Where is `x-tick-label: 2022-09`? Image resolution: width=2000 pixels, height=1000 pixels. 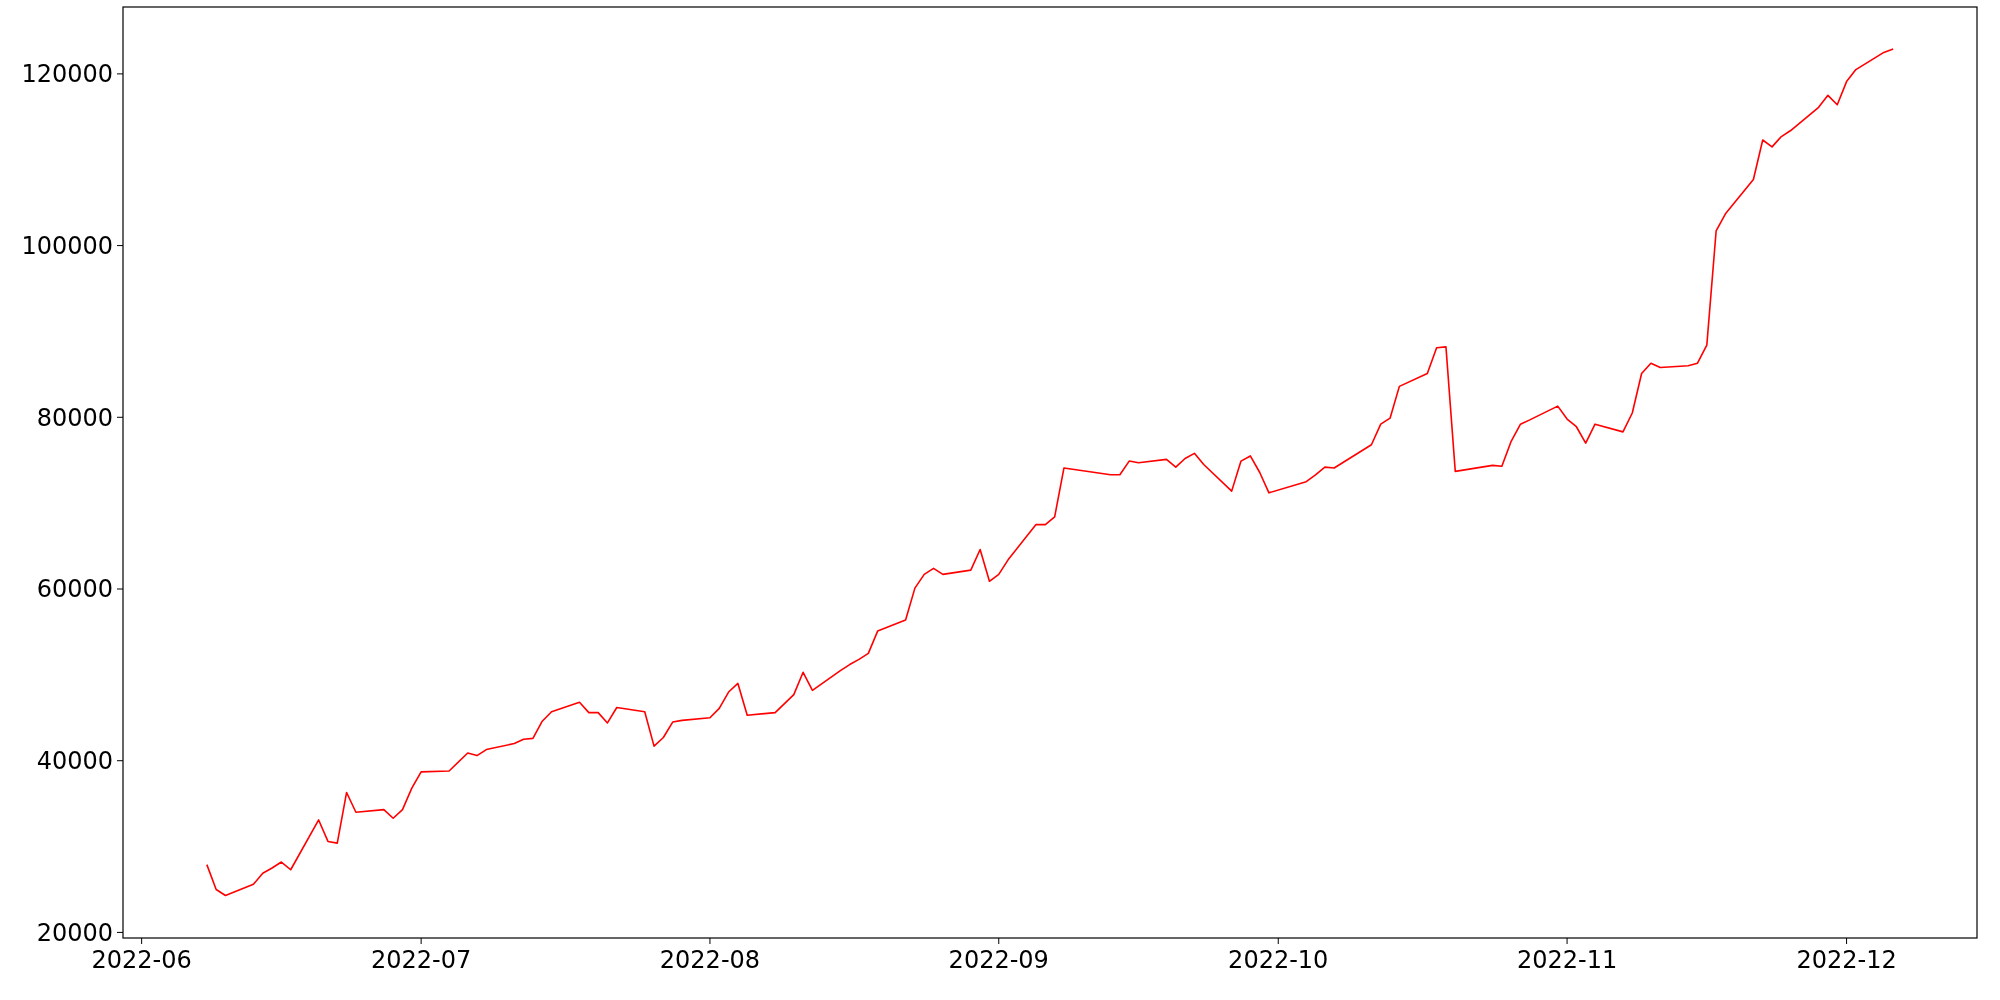 x-tick-label: 2022-09 is located at coordinates (998, 960).